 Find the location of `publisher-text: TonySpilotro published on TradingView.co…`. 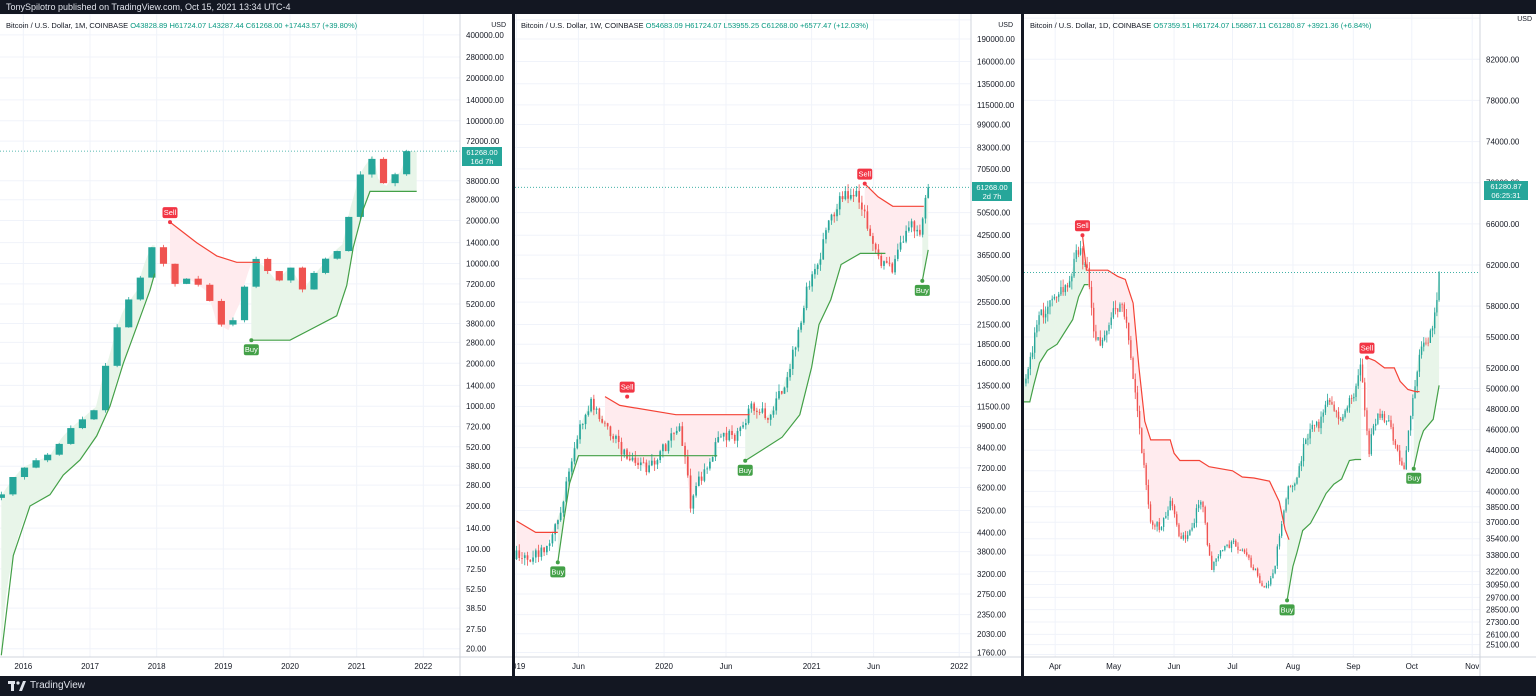

publisher-text: TonySpilotro published on TradingView.co… is located at coordinates (148, 7).